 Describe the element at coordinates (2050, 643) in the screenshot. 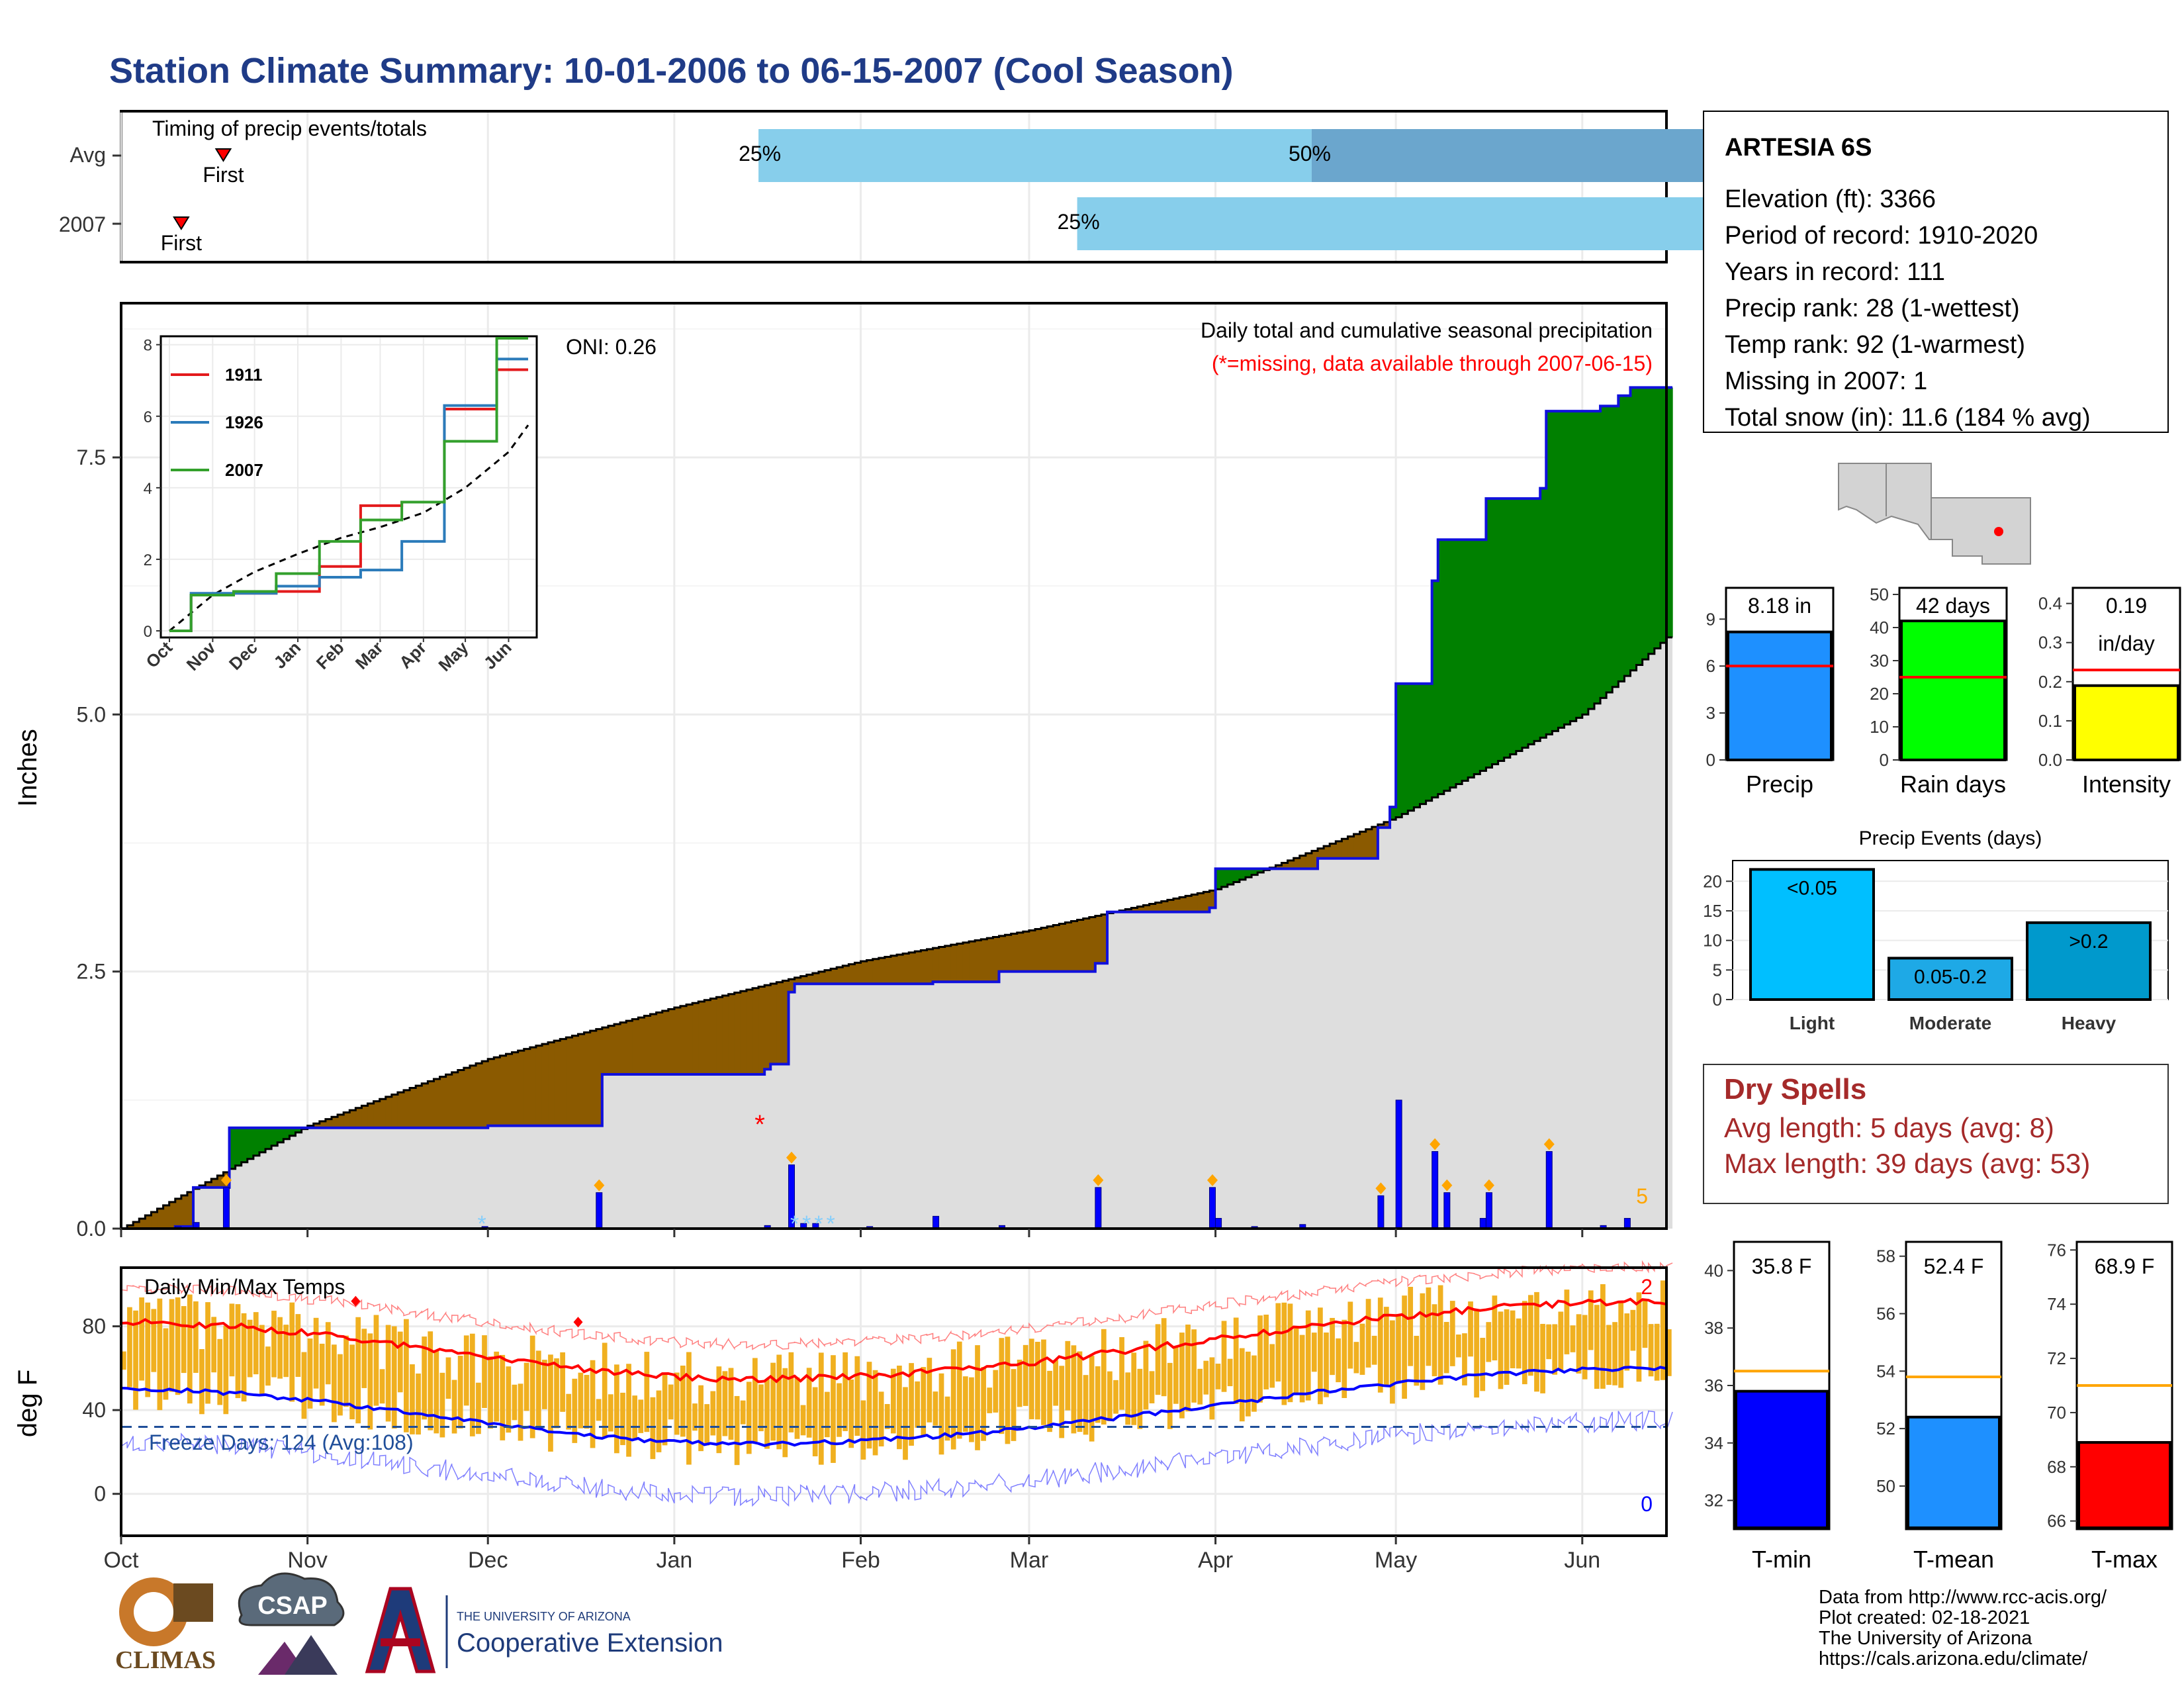

I see `summary-y-tick-label: 0.3` at that location.